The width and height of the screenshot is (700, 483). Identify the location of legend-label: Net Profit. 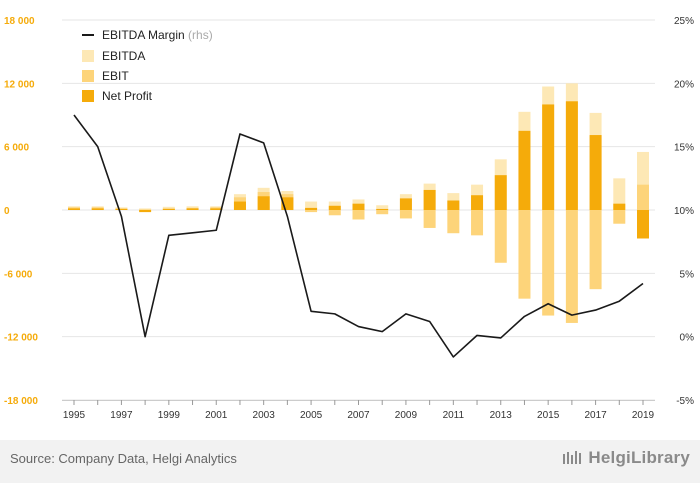
(127, 96).